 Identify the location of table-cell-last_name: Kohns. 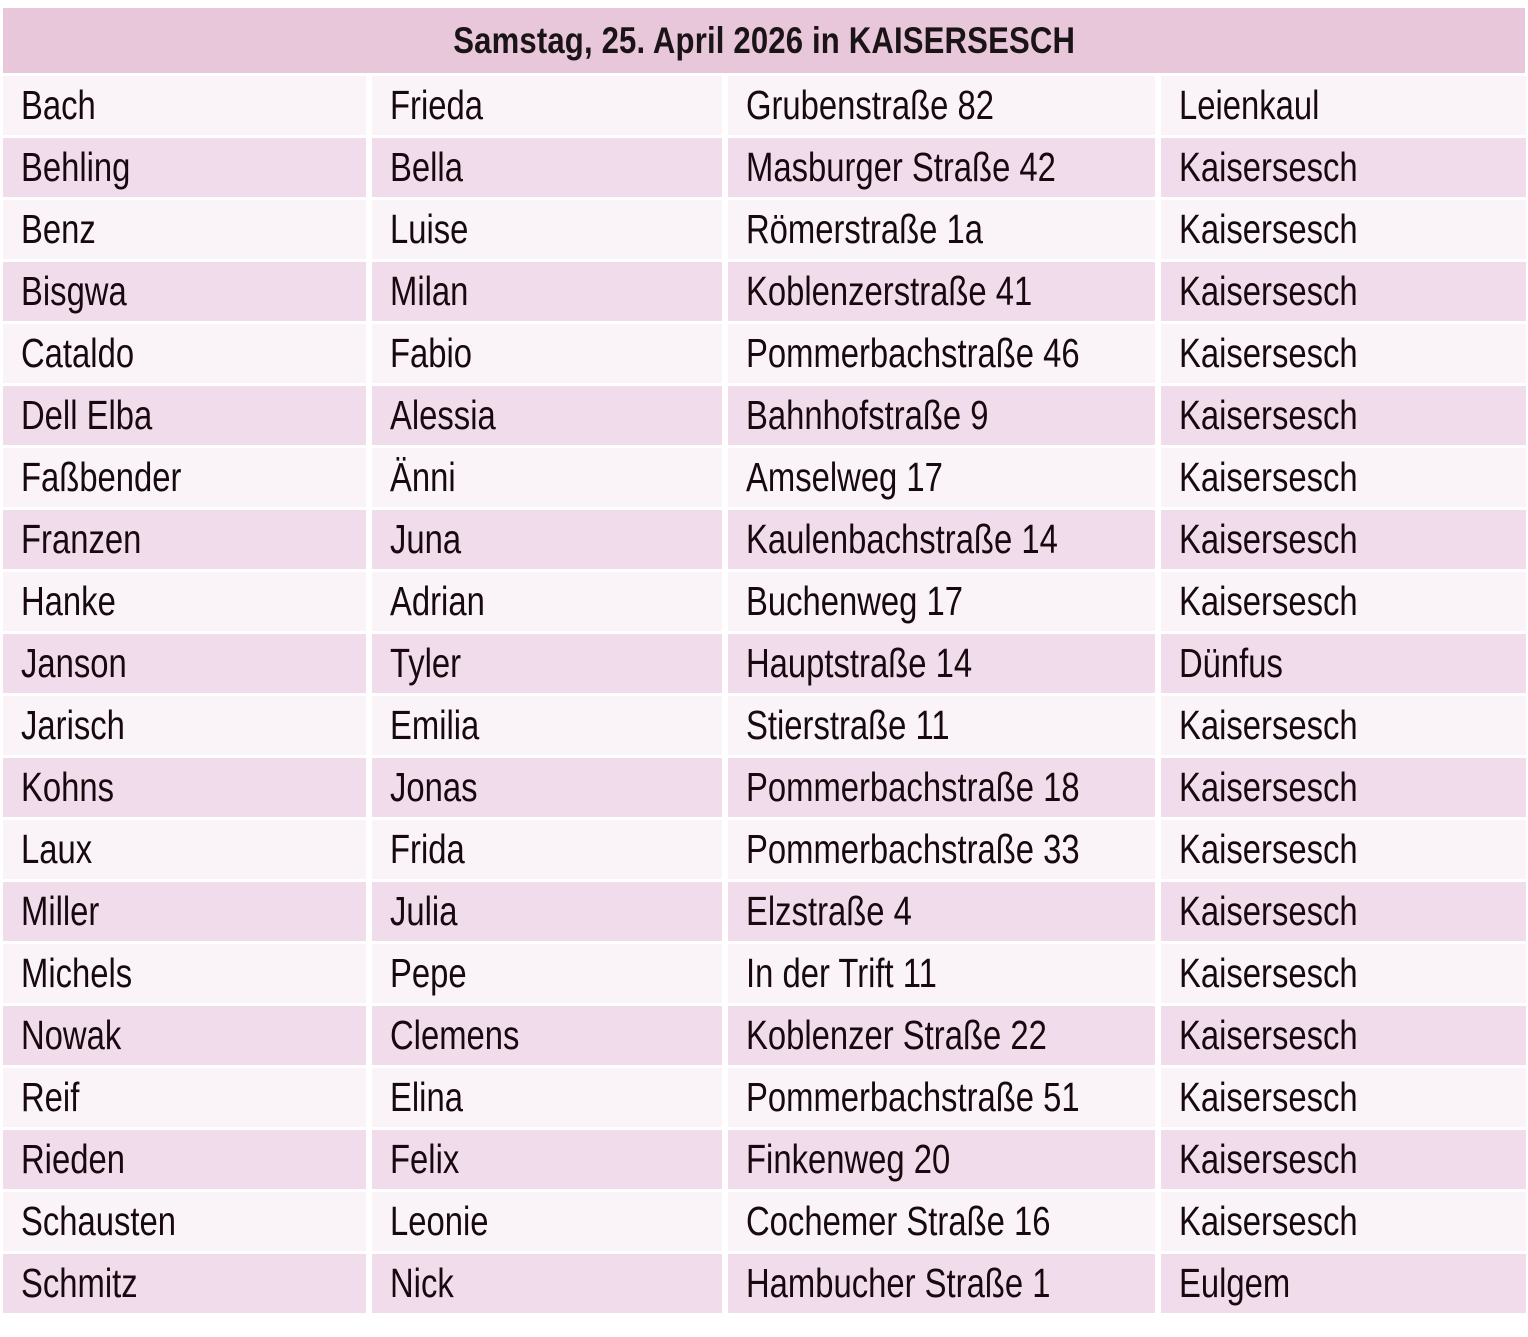
(184, 787).